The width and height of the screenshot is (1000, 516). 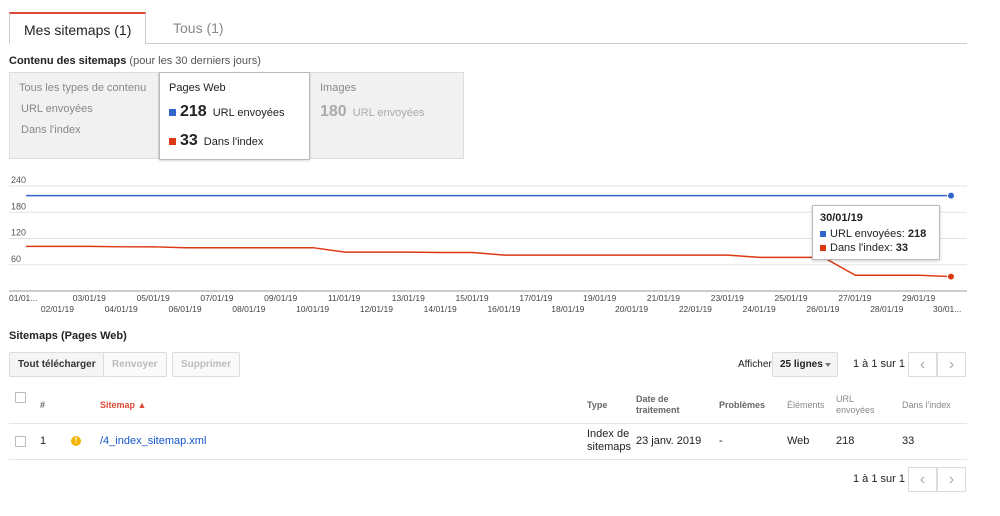 I want to click on x-tick-label: 12/01/19, so click(x=376, y=309).